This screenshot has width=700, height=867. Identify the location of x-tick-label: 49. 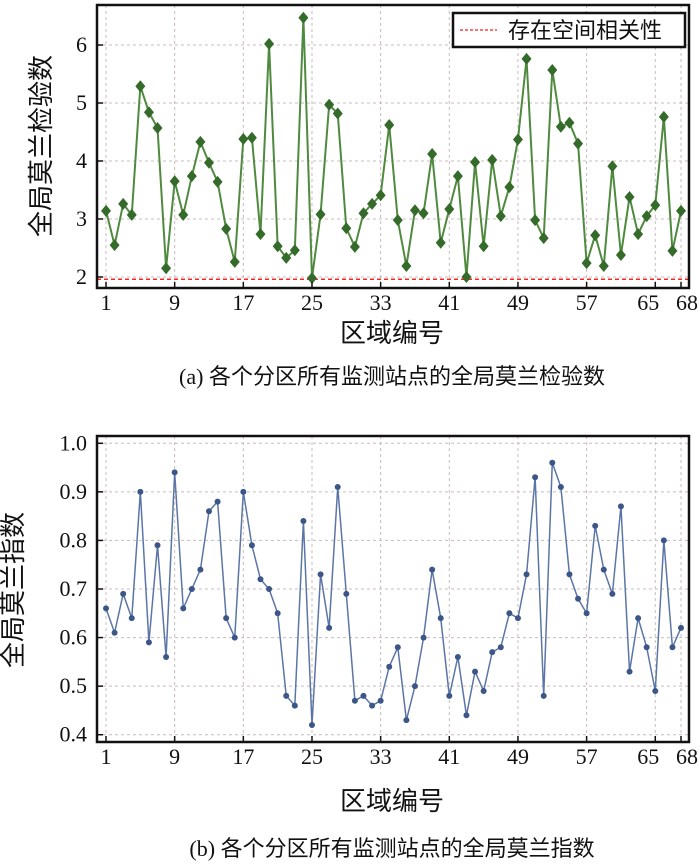
(518, 302).